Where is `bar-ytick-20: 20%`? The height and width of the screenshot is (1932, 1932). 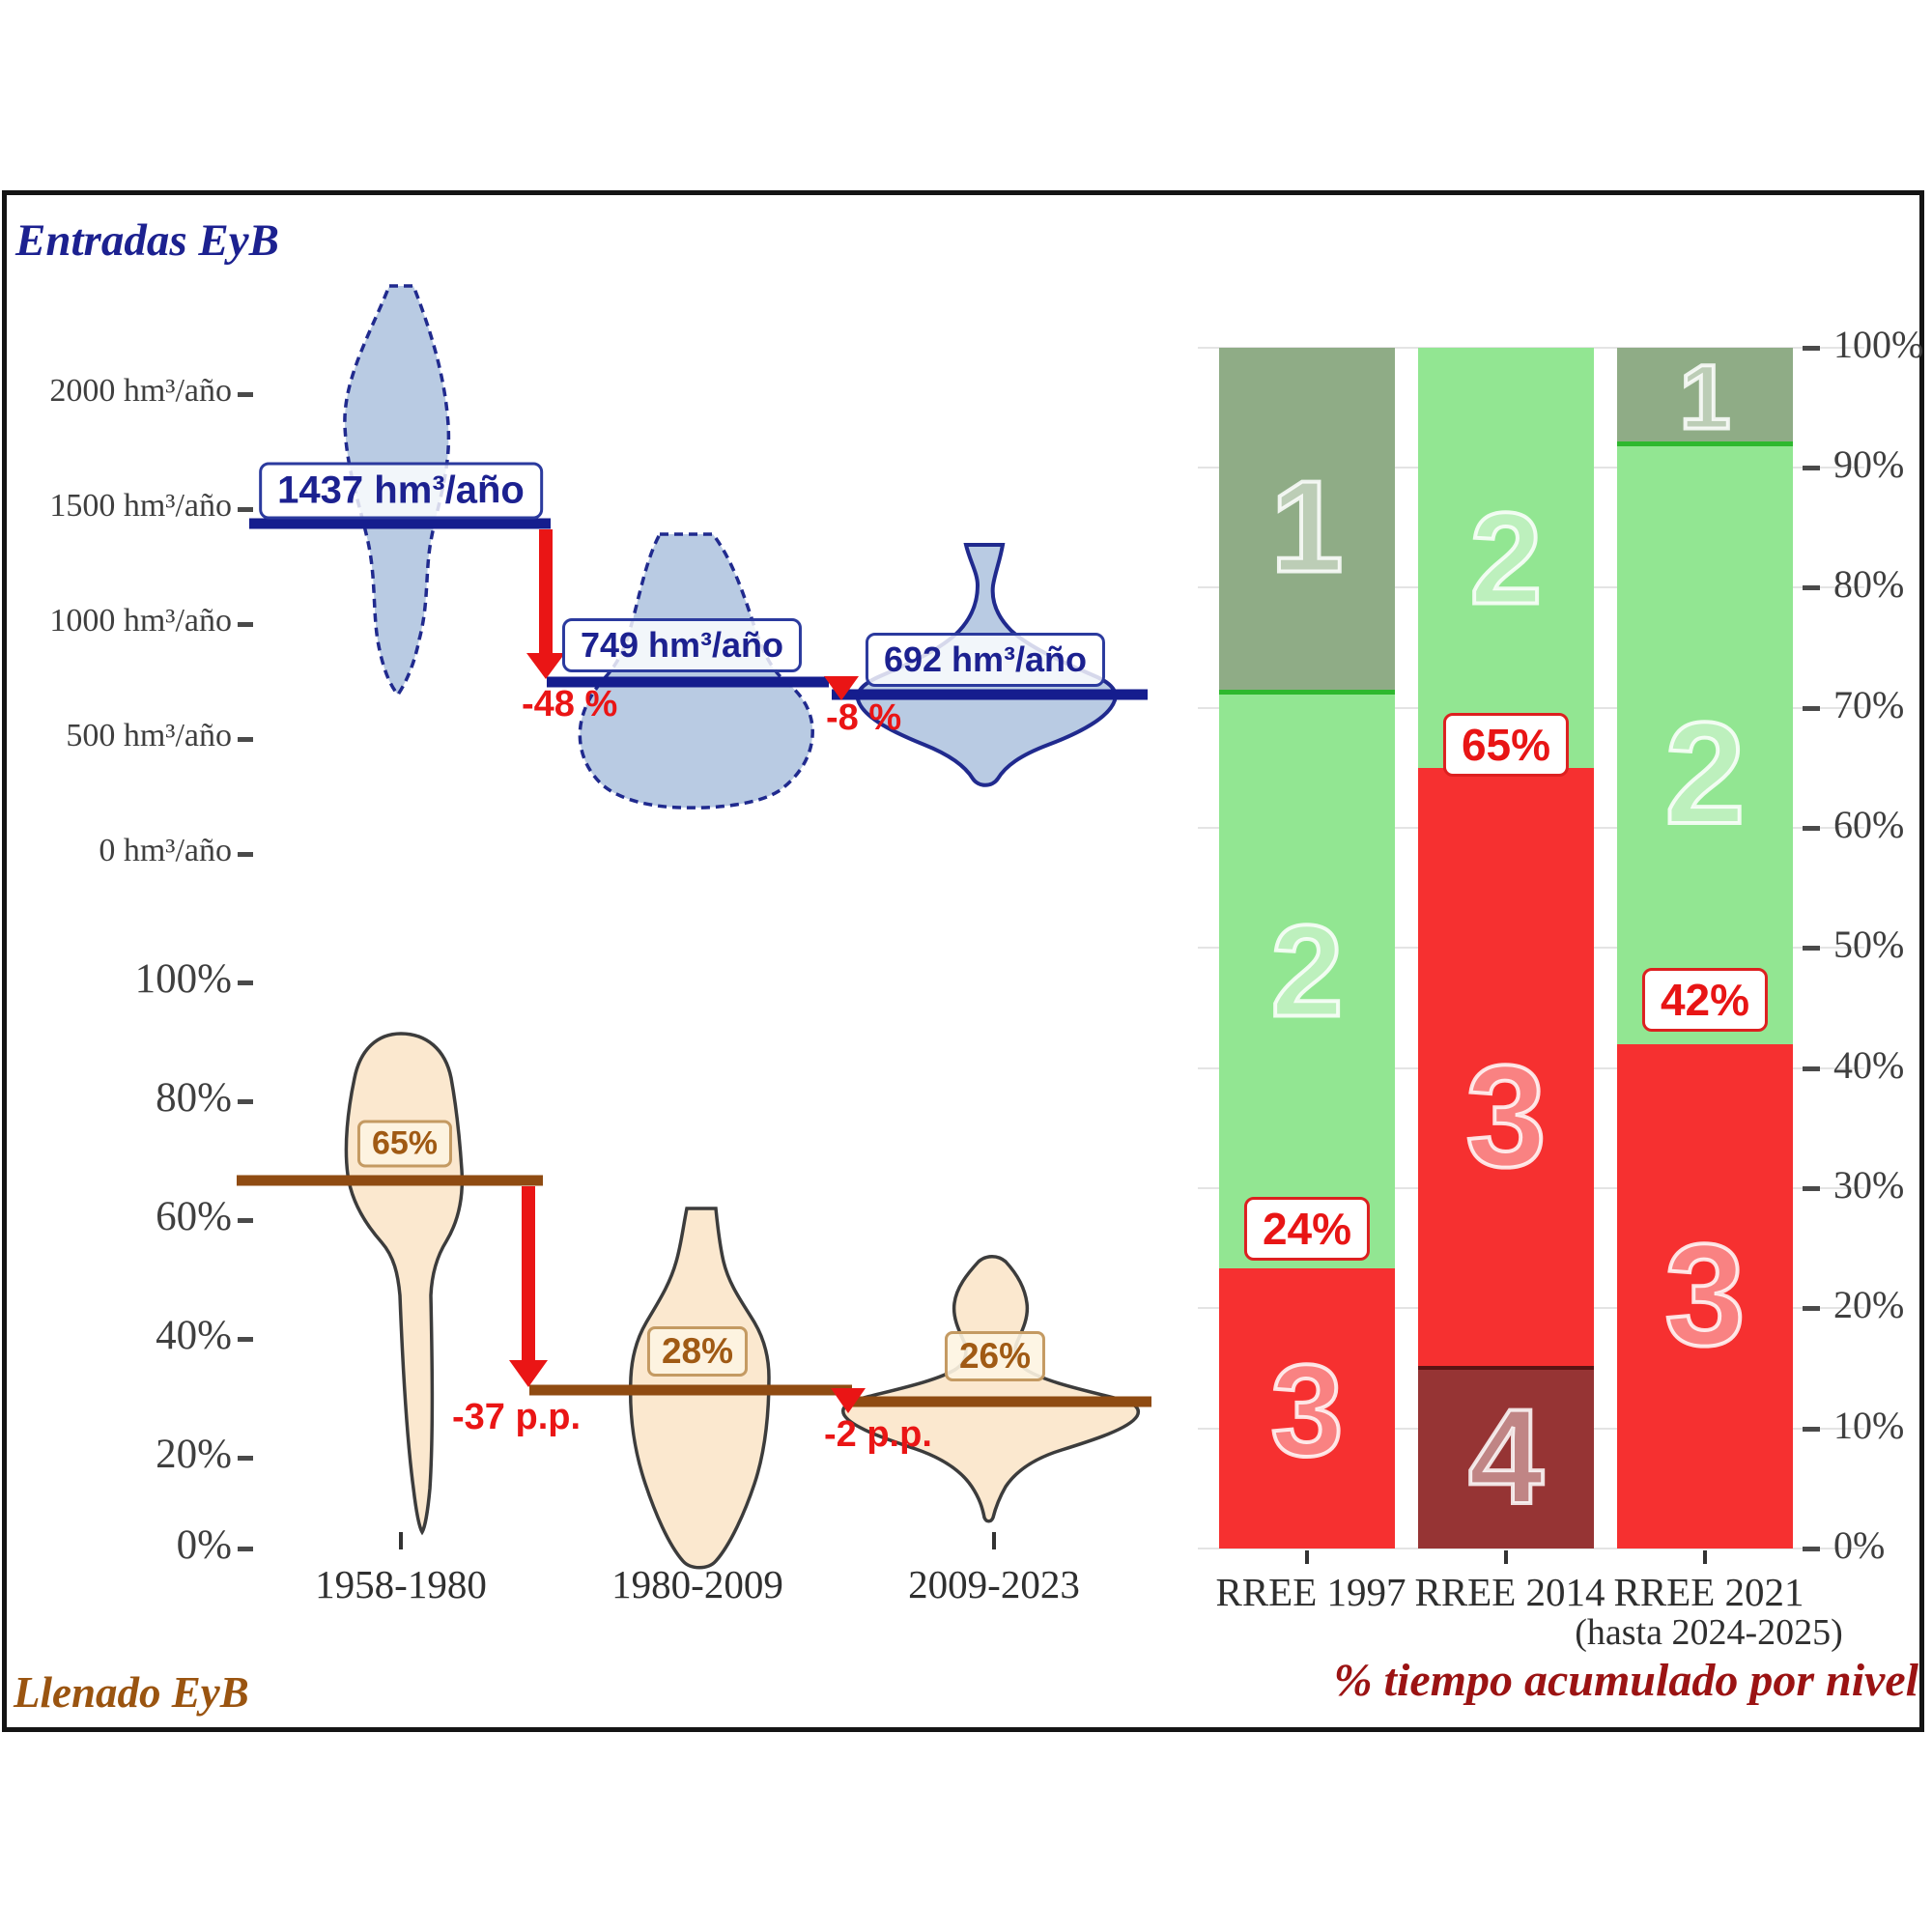
bar-ytick-20: 20% is located at coordinates (1869, 1304).